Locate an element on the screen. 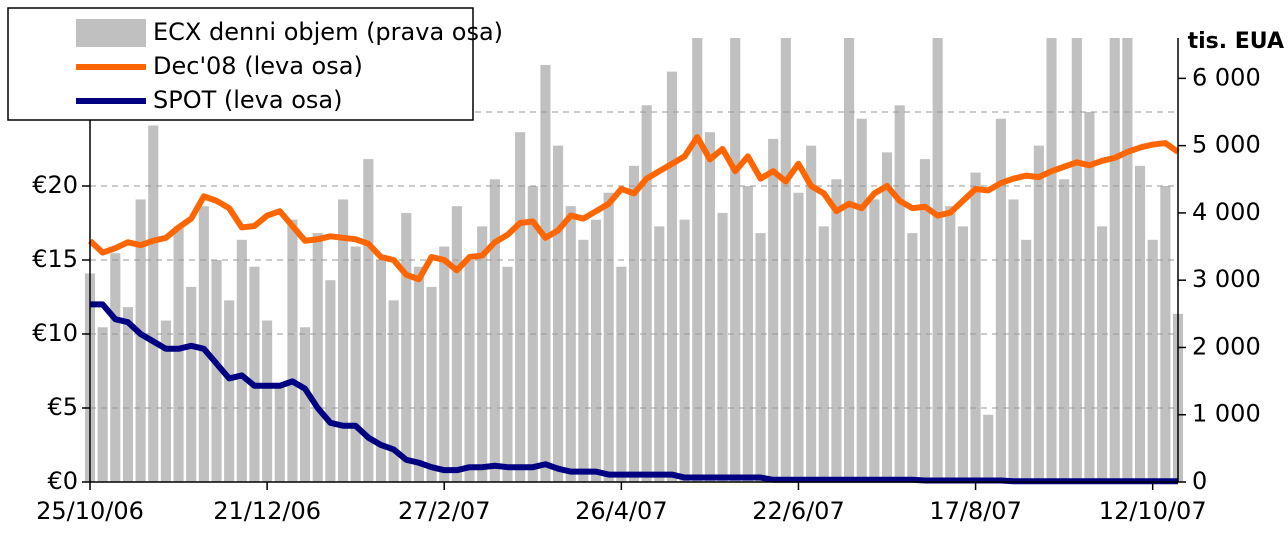 The width and height of the screenshot is (1288, 534). y-tick-label: €15 is located at coordinates (55, 259).